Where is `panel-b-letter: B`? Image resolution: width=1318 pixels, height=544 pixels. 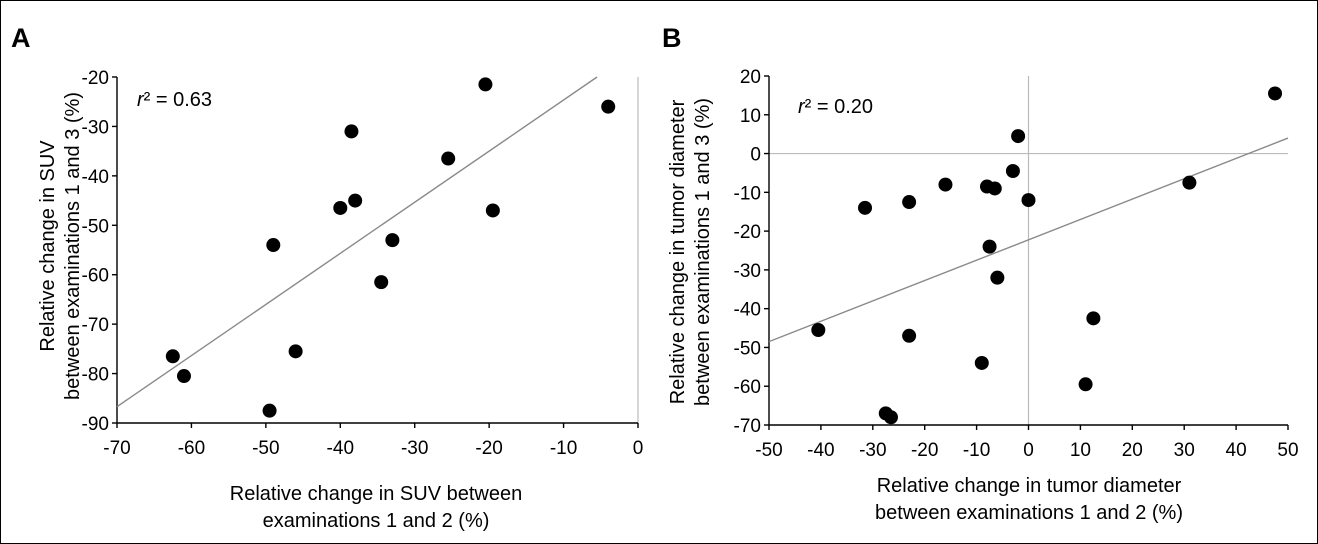
panel-b-letter: B is located at coordinates (672, 38).